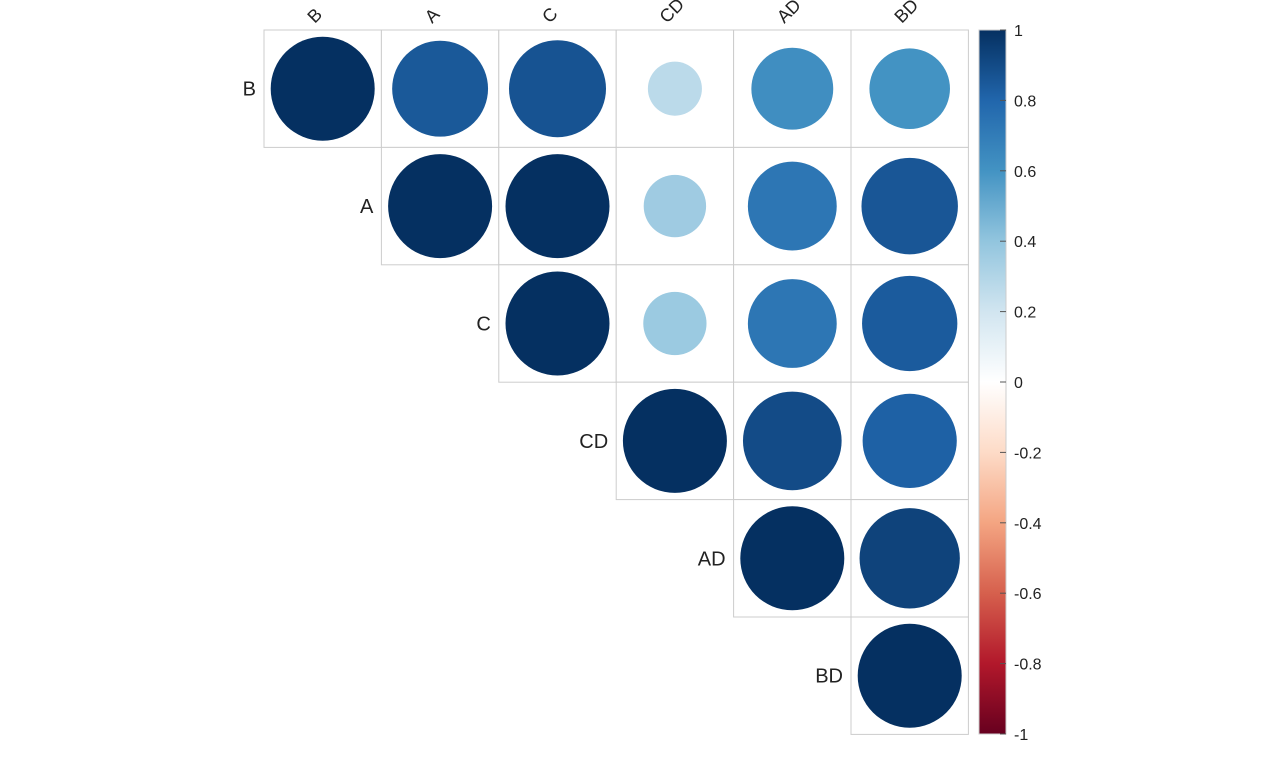 This screenshot has height=760, width=1280. Describe the element at coordinates (367, 207) in the screenshot. I see `row-label-a: A` at that location.